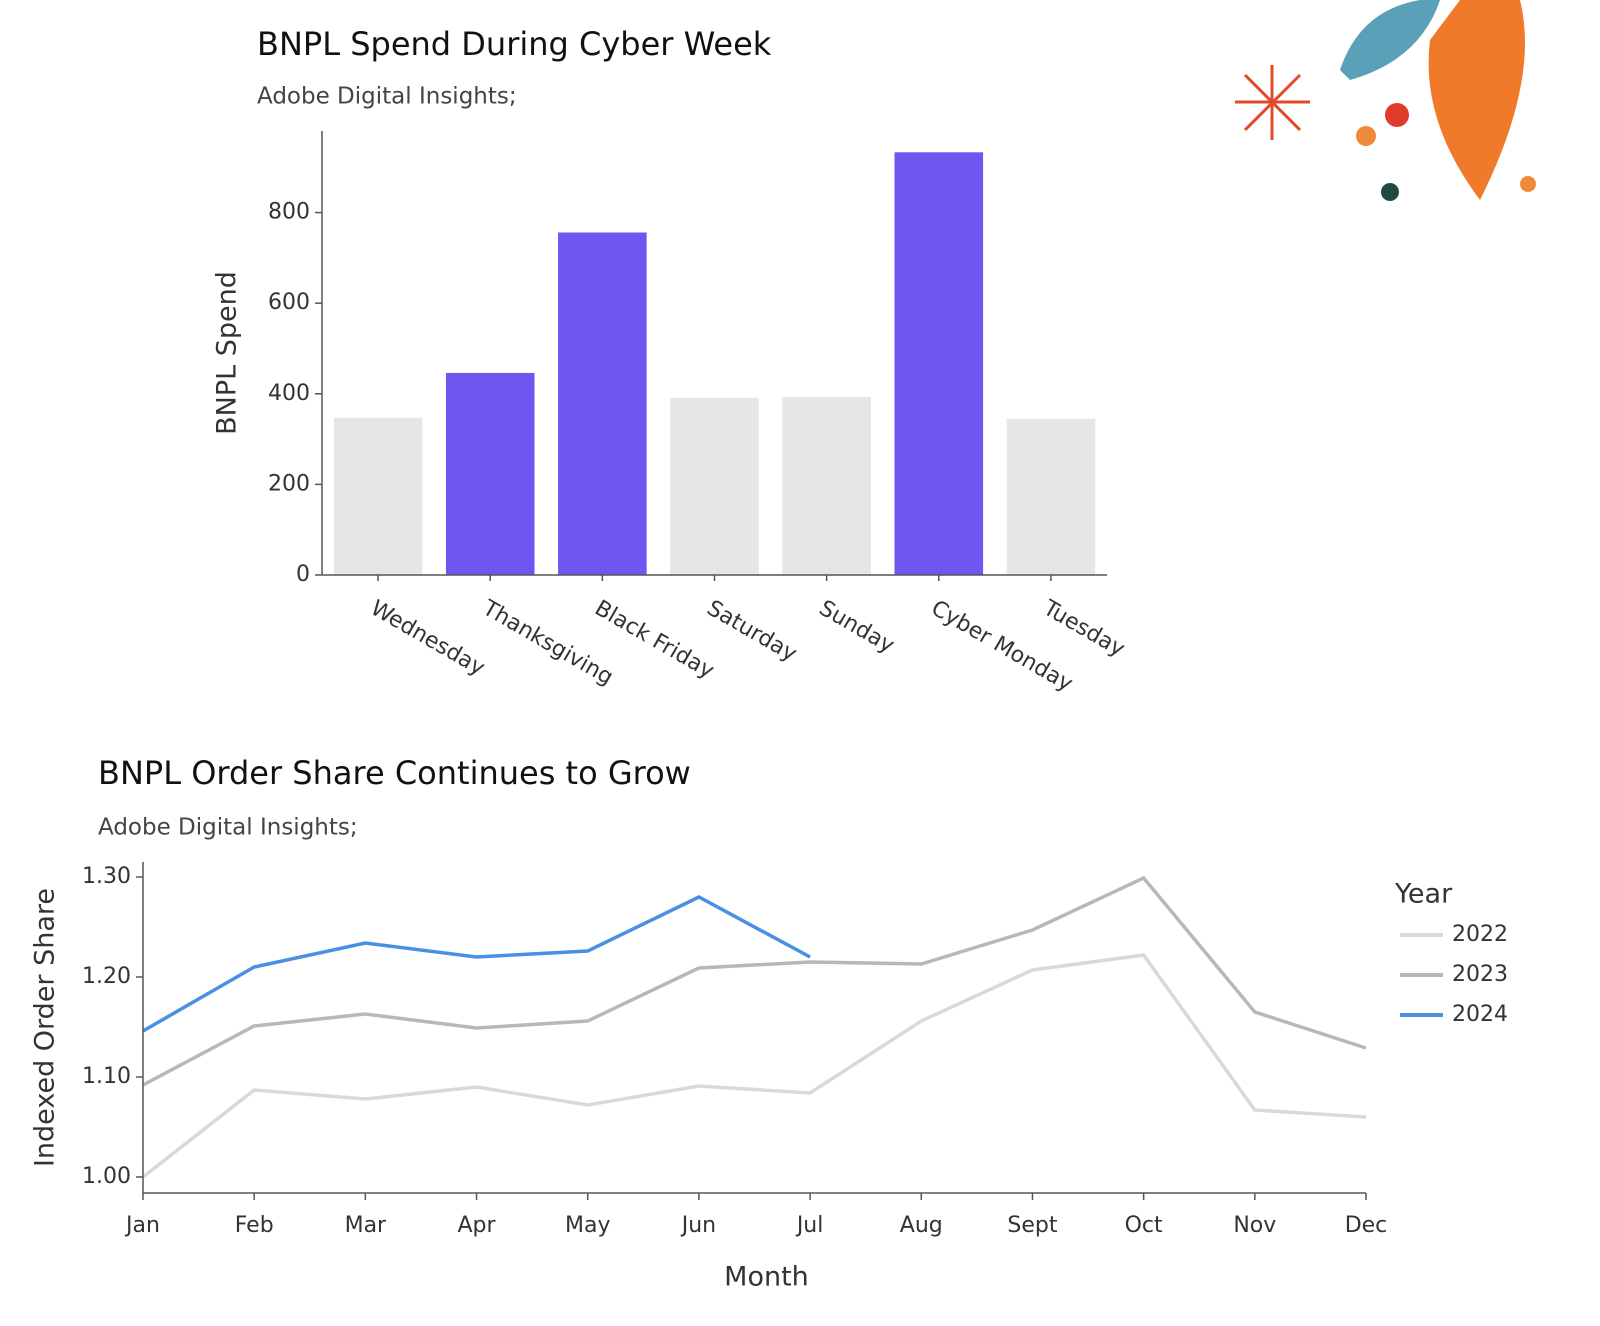  What do you see at coordinates (1083, 628) in the screenshot?
I see `x-tick-label: Tuesday` at bounding box center [1083, 628].